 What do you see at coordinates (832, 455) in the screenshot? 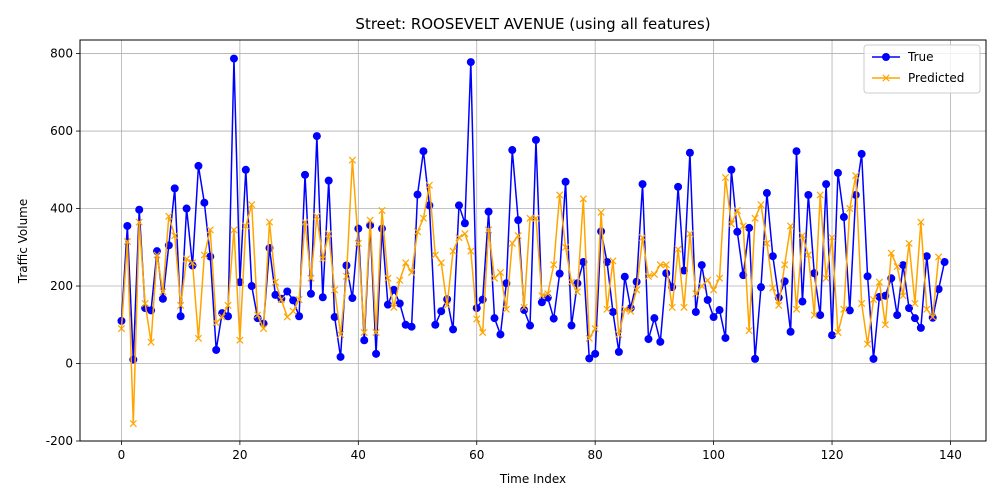
I see `x-tick-label: 120` at bounding box center [832, 455].